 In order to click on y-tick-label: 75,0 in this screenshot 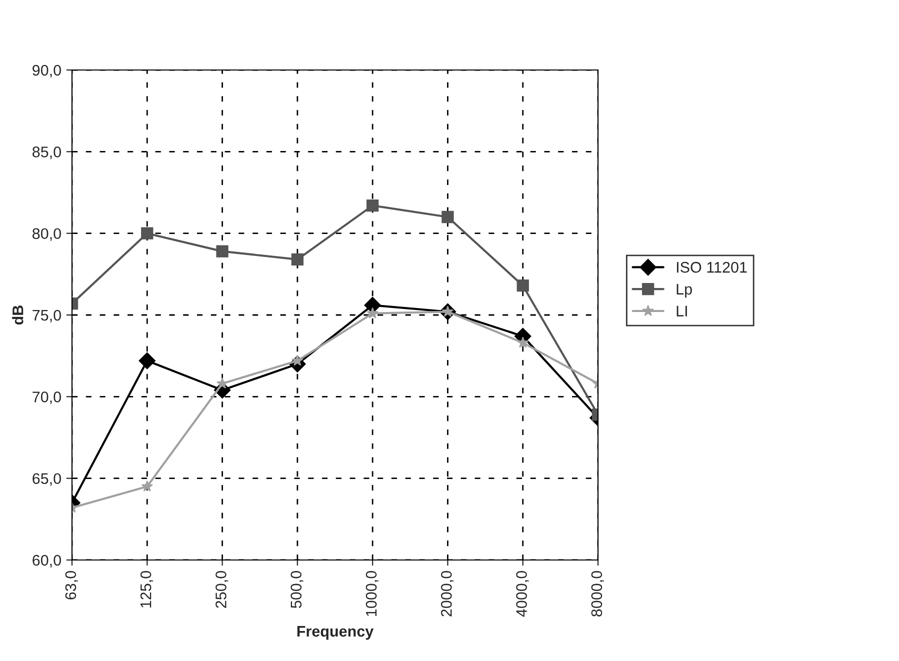, I will do `click(46, 316)`.